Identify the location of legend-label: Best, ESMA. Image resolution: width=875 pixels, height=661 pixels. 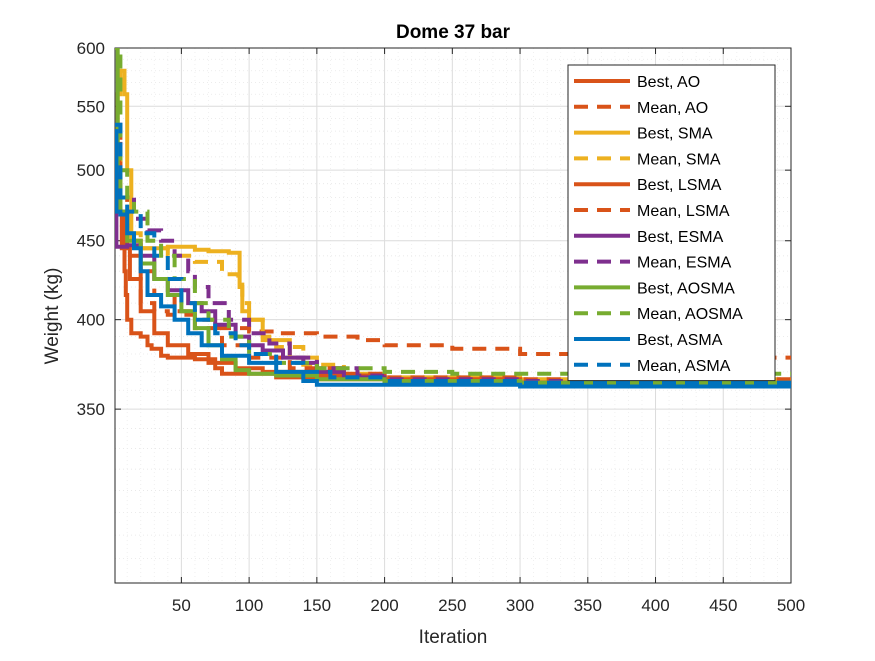
(680, 237).